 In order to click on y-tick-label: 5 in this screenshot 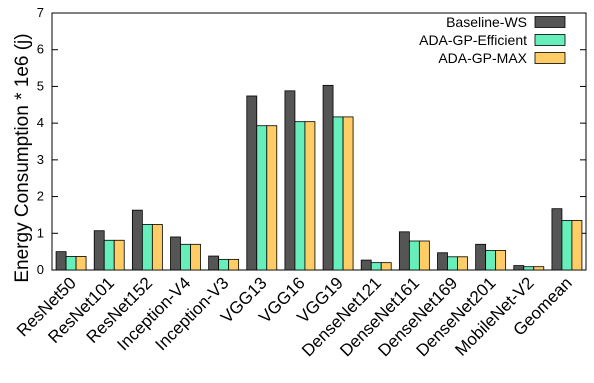, I will do `click(40, 85)`.